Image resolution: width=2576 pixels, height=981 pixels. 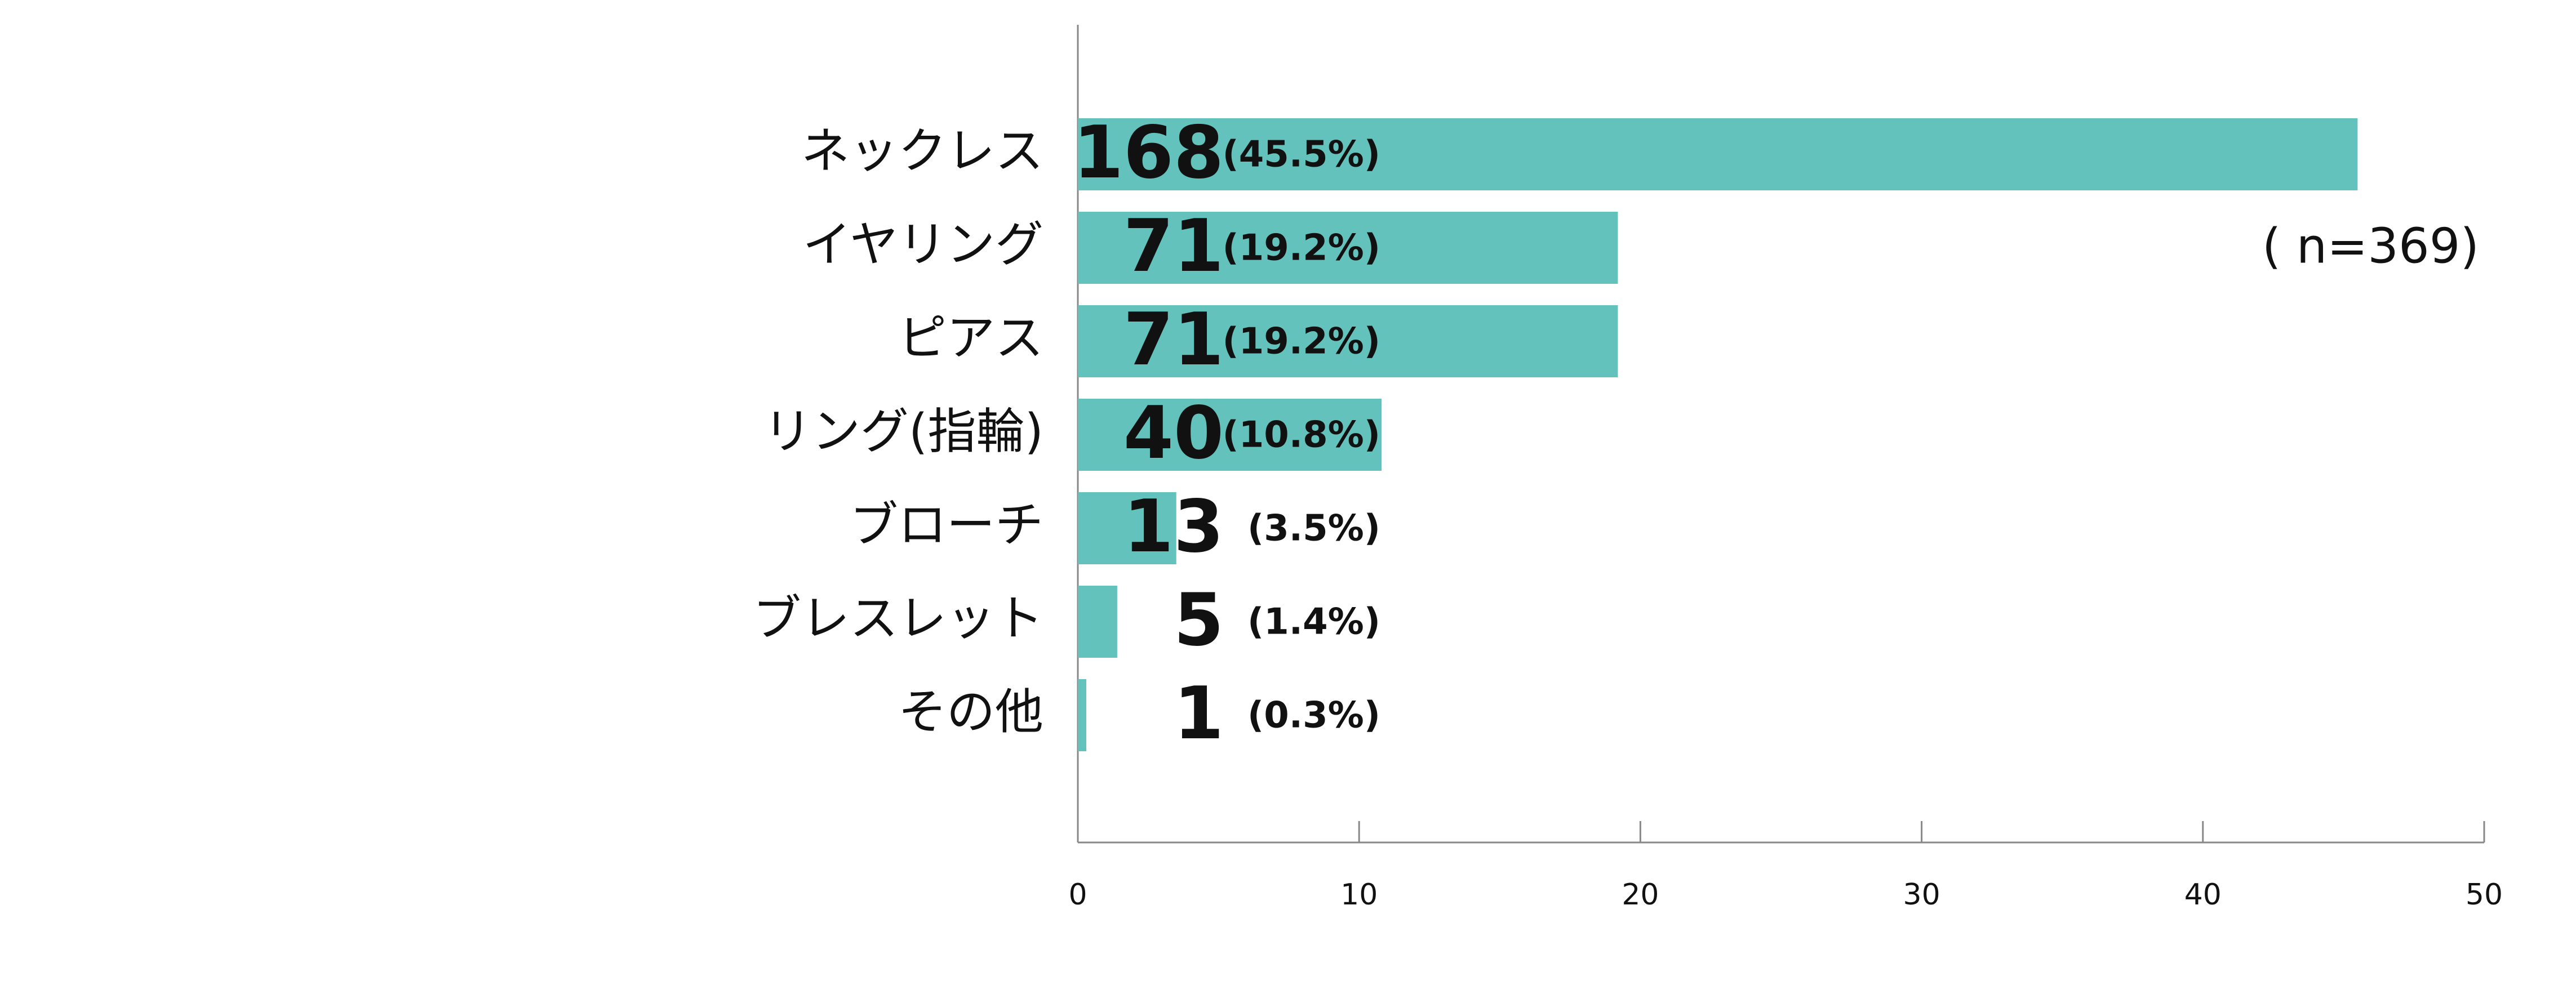 What do you see at coordinates (1301, 155) in the screenshot?
I see `percent-label: (45.5%)` at bounding box center [1301, 155].